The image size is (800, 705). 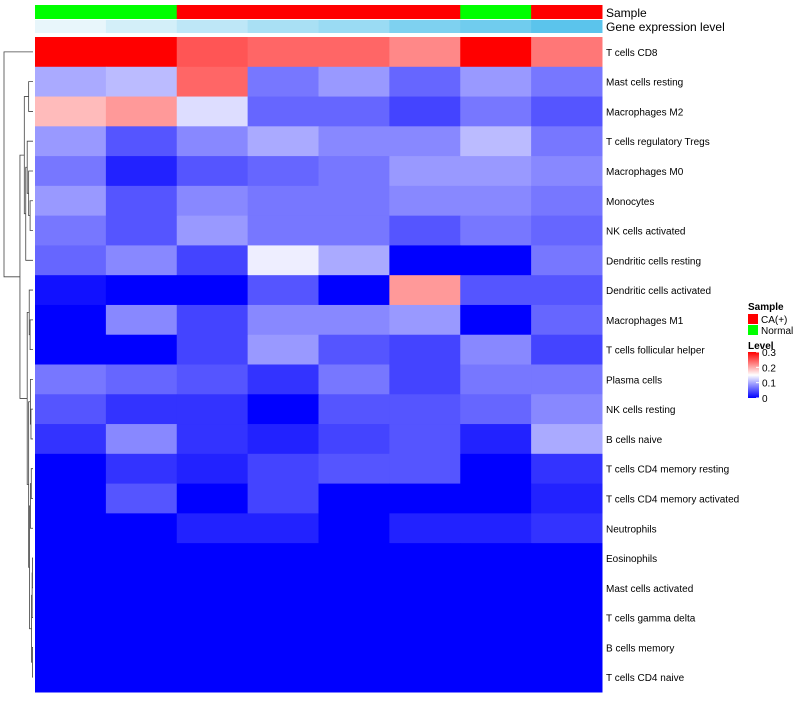 I want to click on legend-color-bar, so click(x=753, y=375).